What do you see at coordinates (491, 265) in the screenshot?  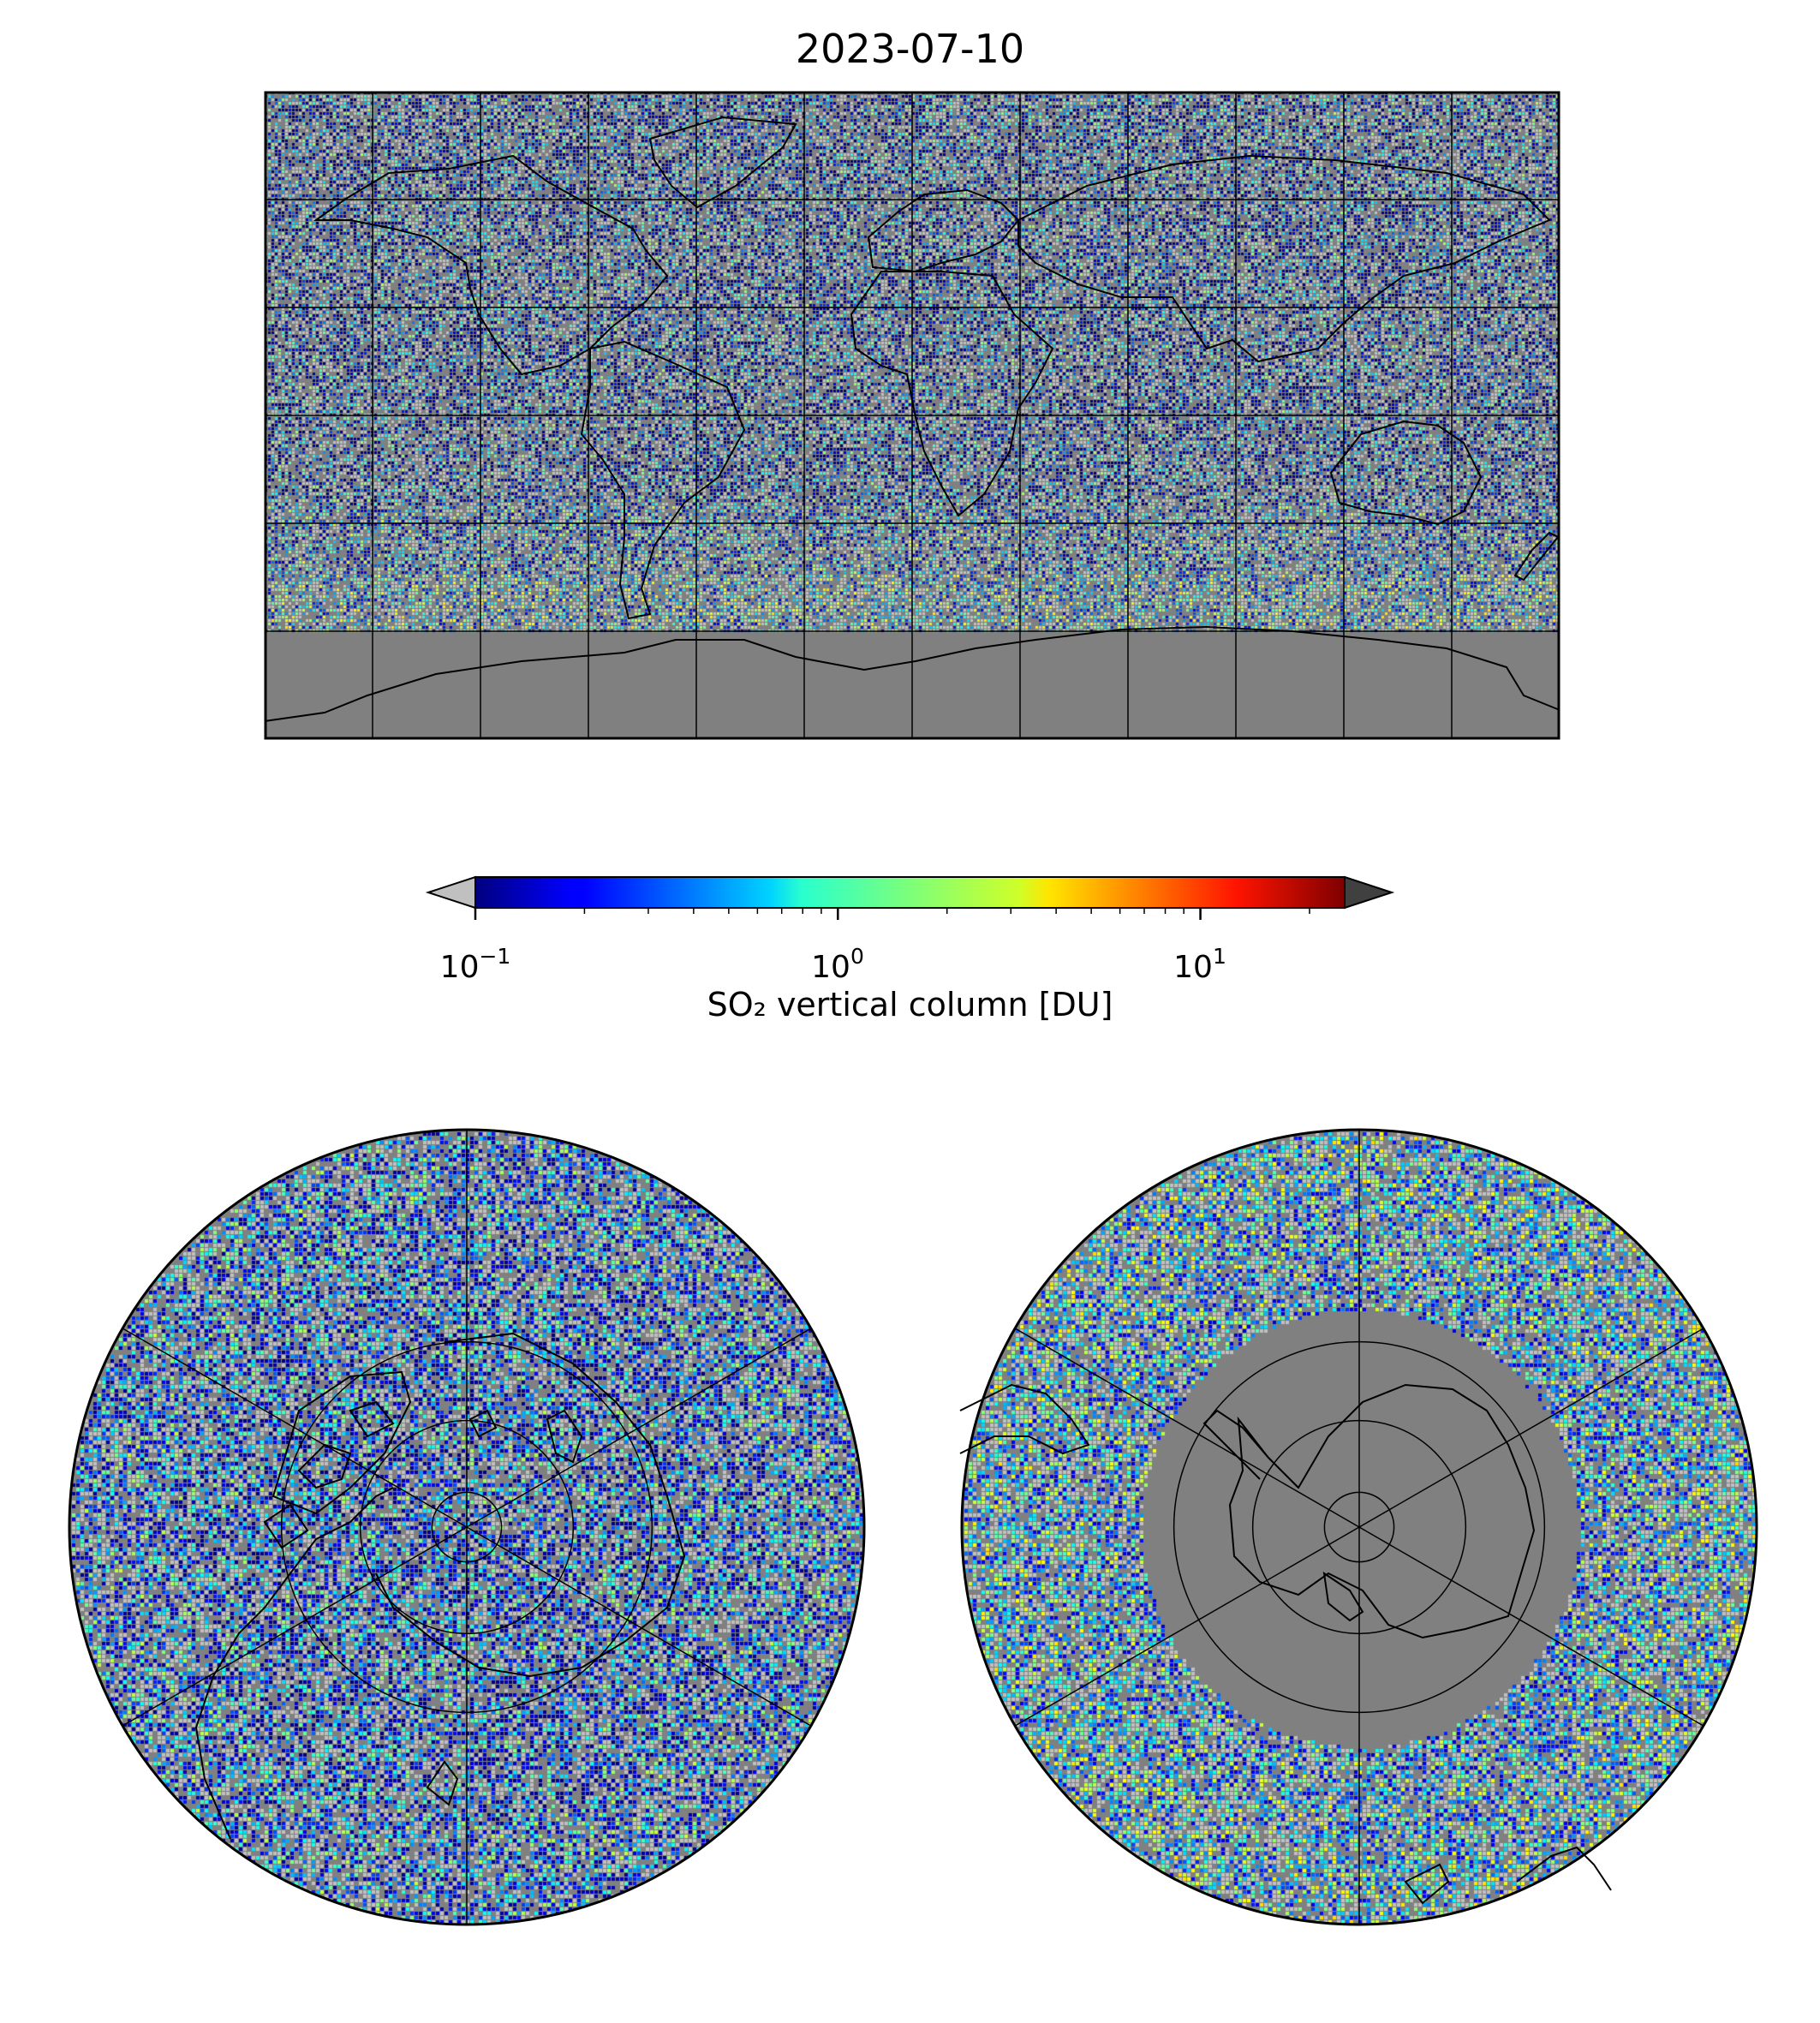 I see `coastline-north-america` at bounding box center [491, 265].